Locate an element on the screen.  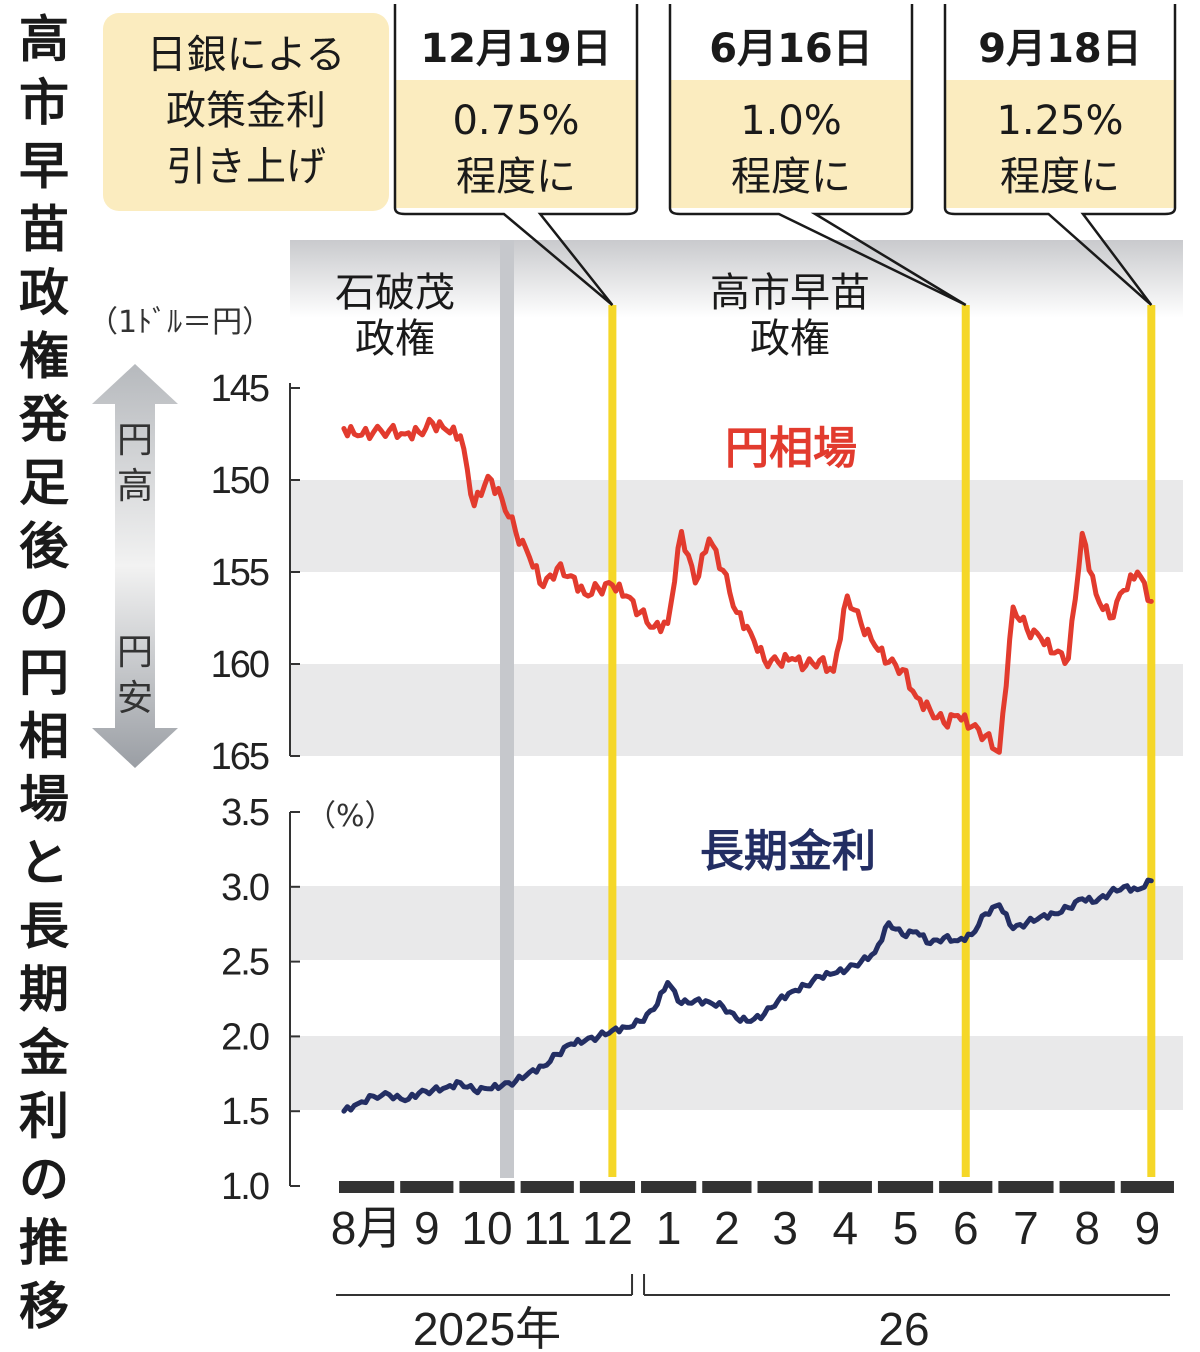
event-date: 9月18日 is located at coordinates (1060, 49).